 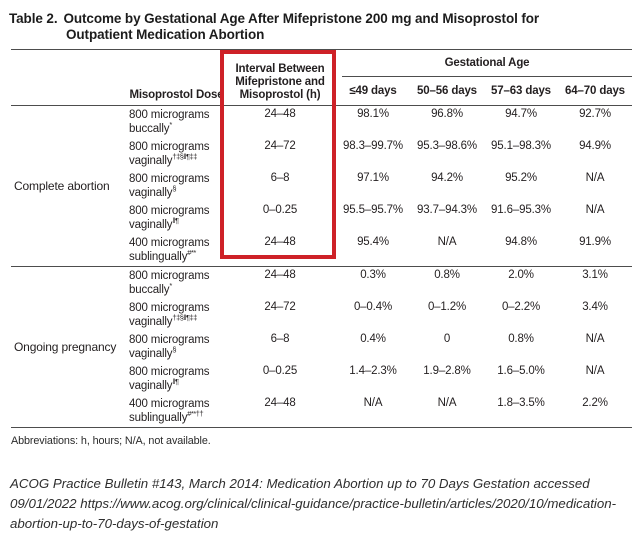 What do you see at coordinates (176, 250) in the screenshot?
I see `dose-cell: 400 micrograms sublingually#**` at bounding box center [176, 250].